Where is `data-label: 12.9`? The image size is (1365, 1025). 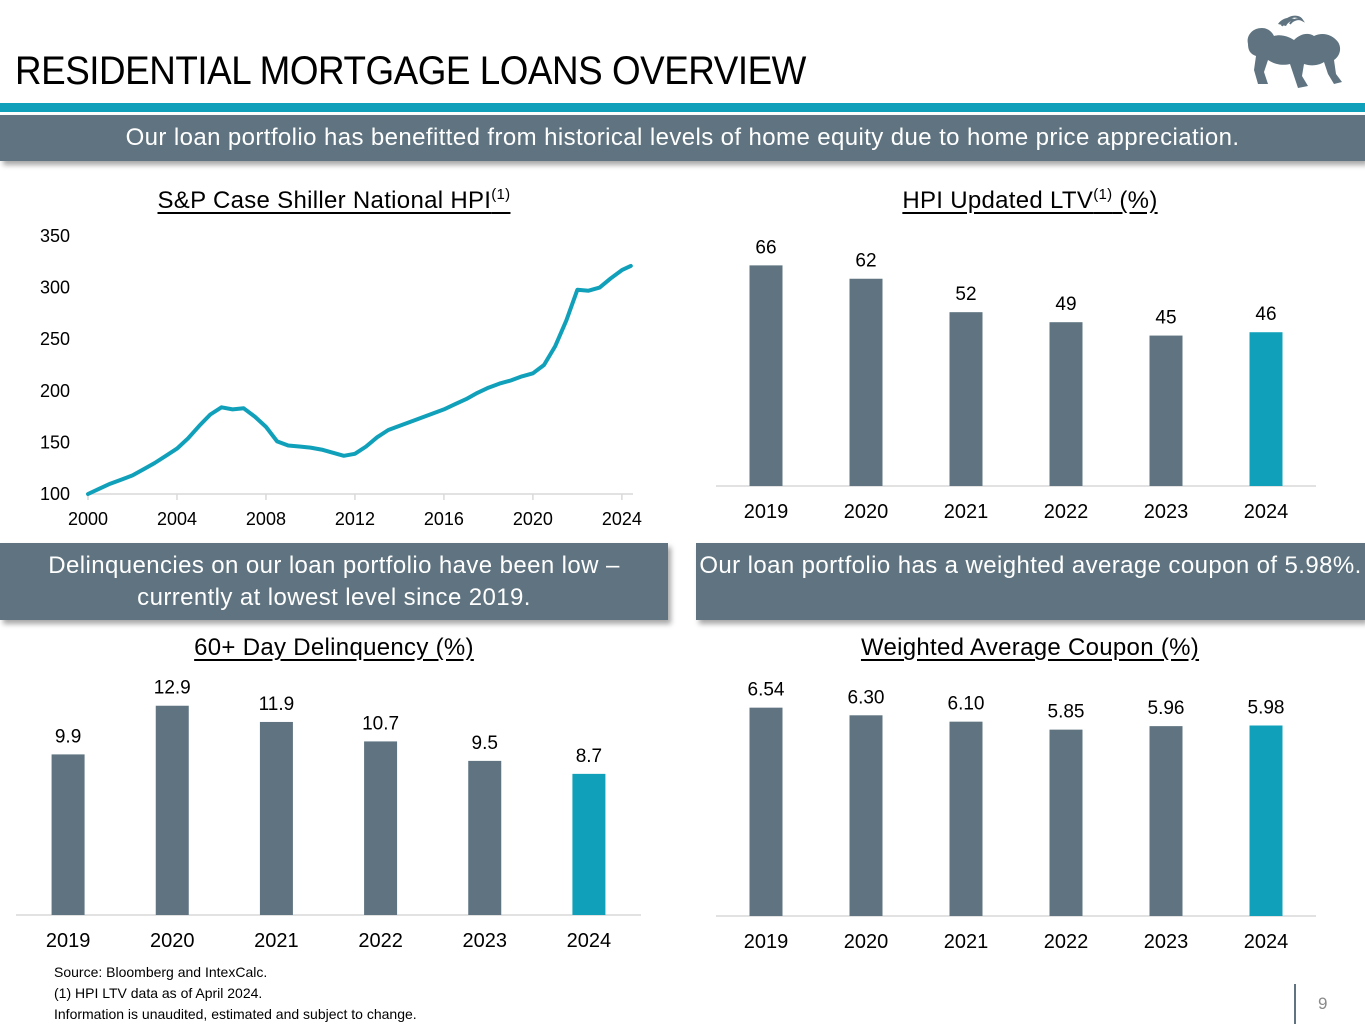
data-label: 12.9 is located at coordinates (172, 688).